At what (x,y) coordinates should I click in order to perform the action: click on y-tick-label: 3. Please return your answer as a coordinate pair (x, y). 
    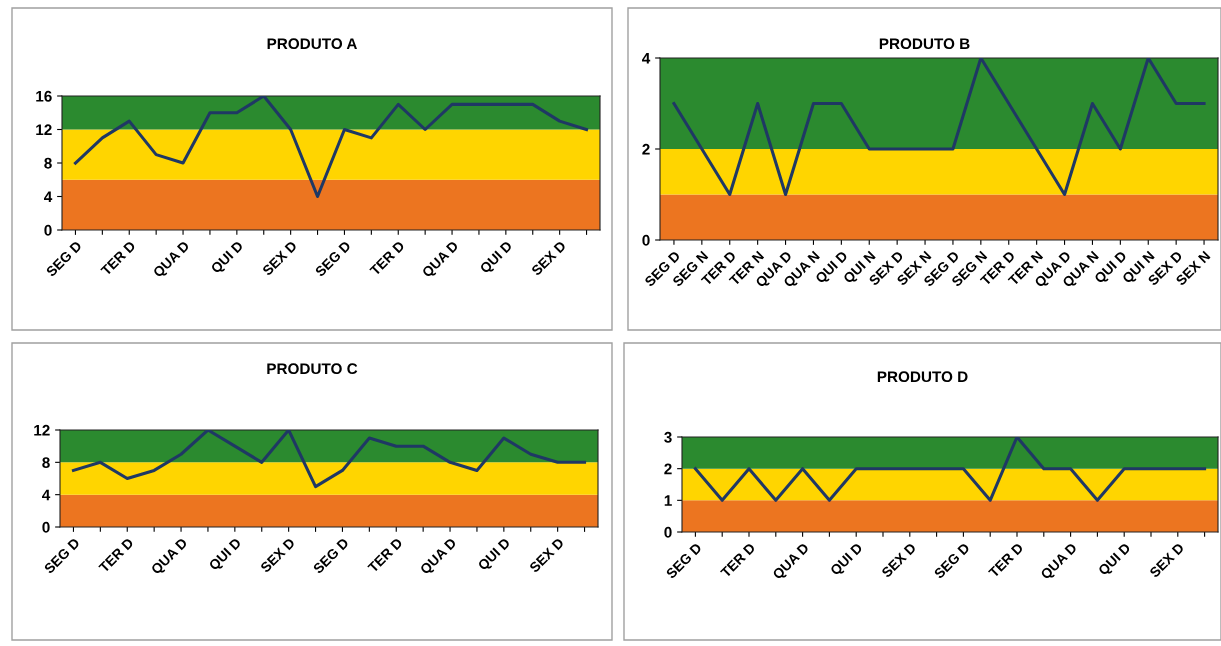
    Looking at the image, I should click on (668, 437).